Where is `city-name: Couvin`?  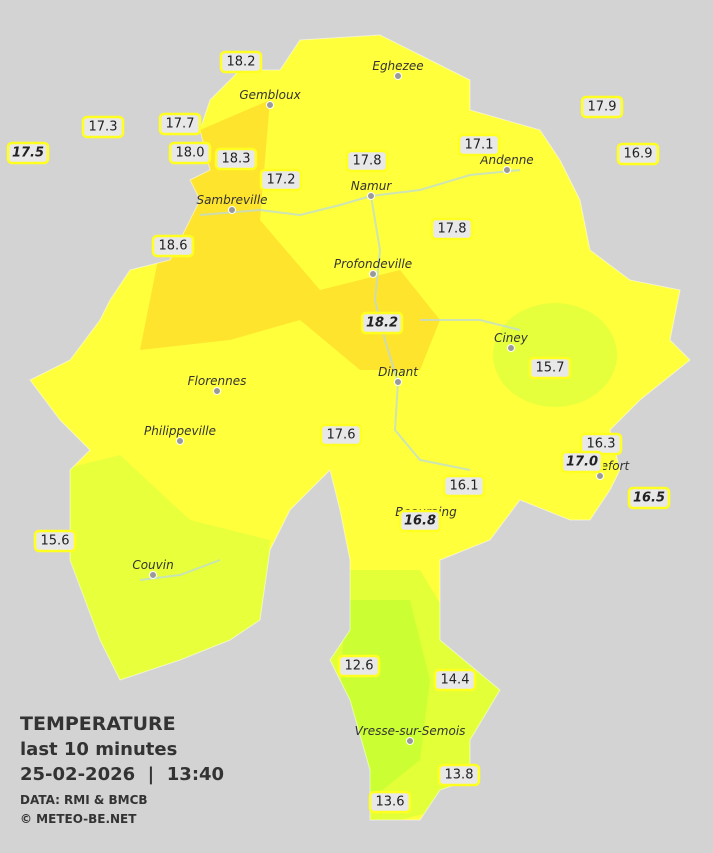
city-name: Couvin is located at coordinates (152, 565).